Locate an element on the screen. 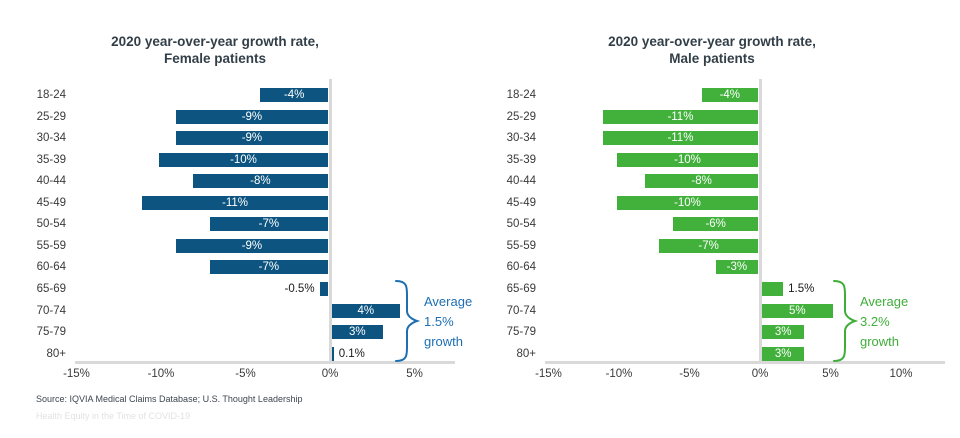 The width and height of the screenshot is (960, 438). category-axis-label: 55-59 is located at coordinates (521, 245).